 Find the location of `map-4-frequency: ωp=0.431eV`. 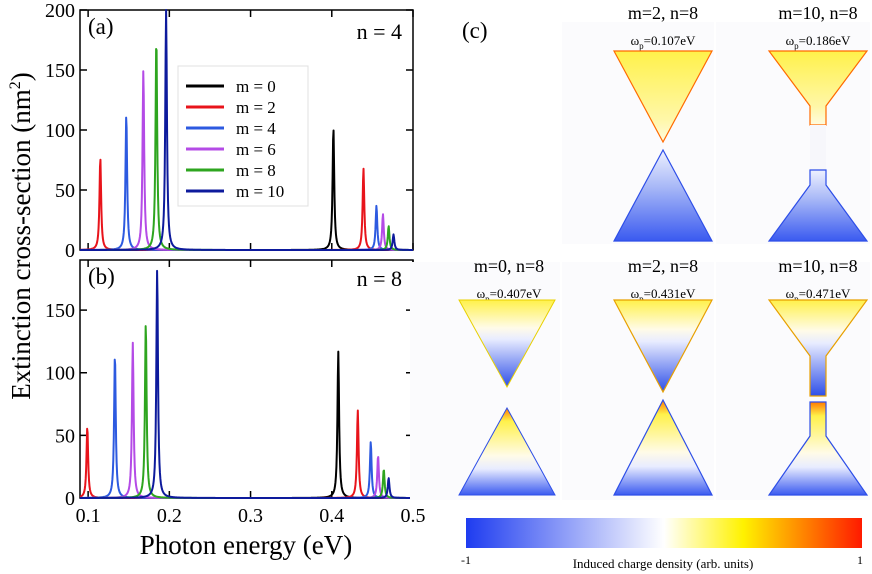

map-4-frequency: ωp=0.431eV is located at coordinates (663, 295).